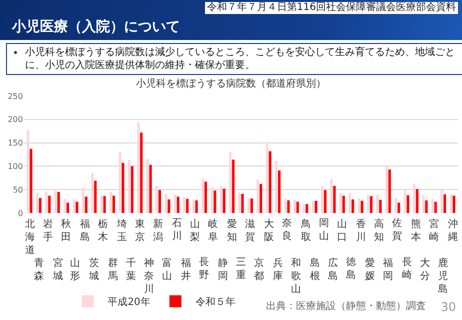 Image resolution: width=462 pixels, height=320 pixels. What do you see at coordinates (30, 237) in the screenshot?
I see `x-tick-label: 北海道` at bounding box center [30, 237].